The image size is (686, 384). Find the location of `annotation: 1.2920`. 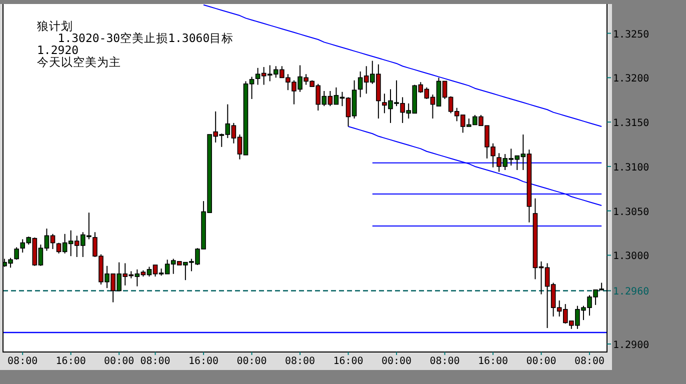

annotation: 1.2920 is located at coordinates (58, 50).